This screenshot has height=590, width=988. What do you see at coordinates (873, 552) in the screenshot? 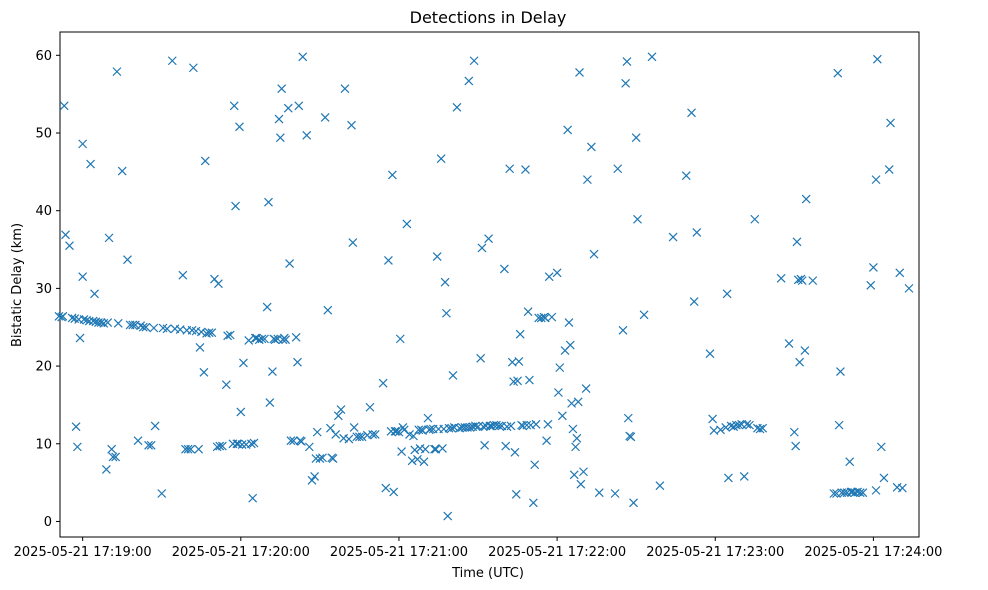
I see `x-tick-label: 2025-05-21 17:24:00` at bounding box center [873, 552].